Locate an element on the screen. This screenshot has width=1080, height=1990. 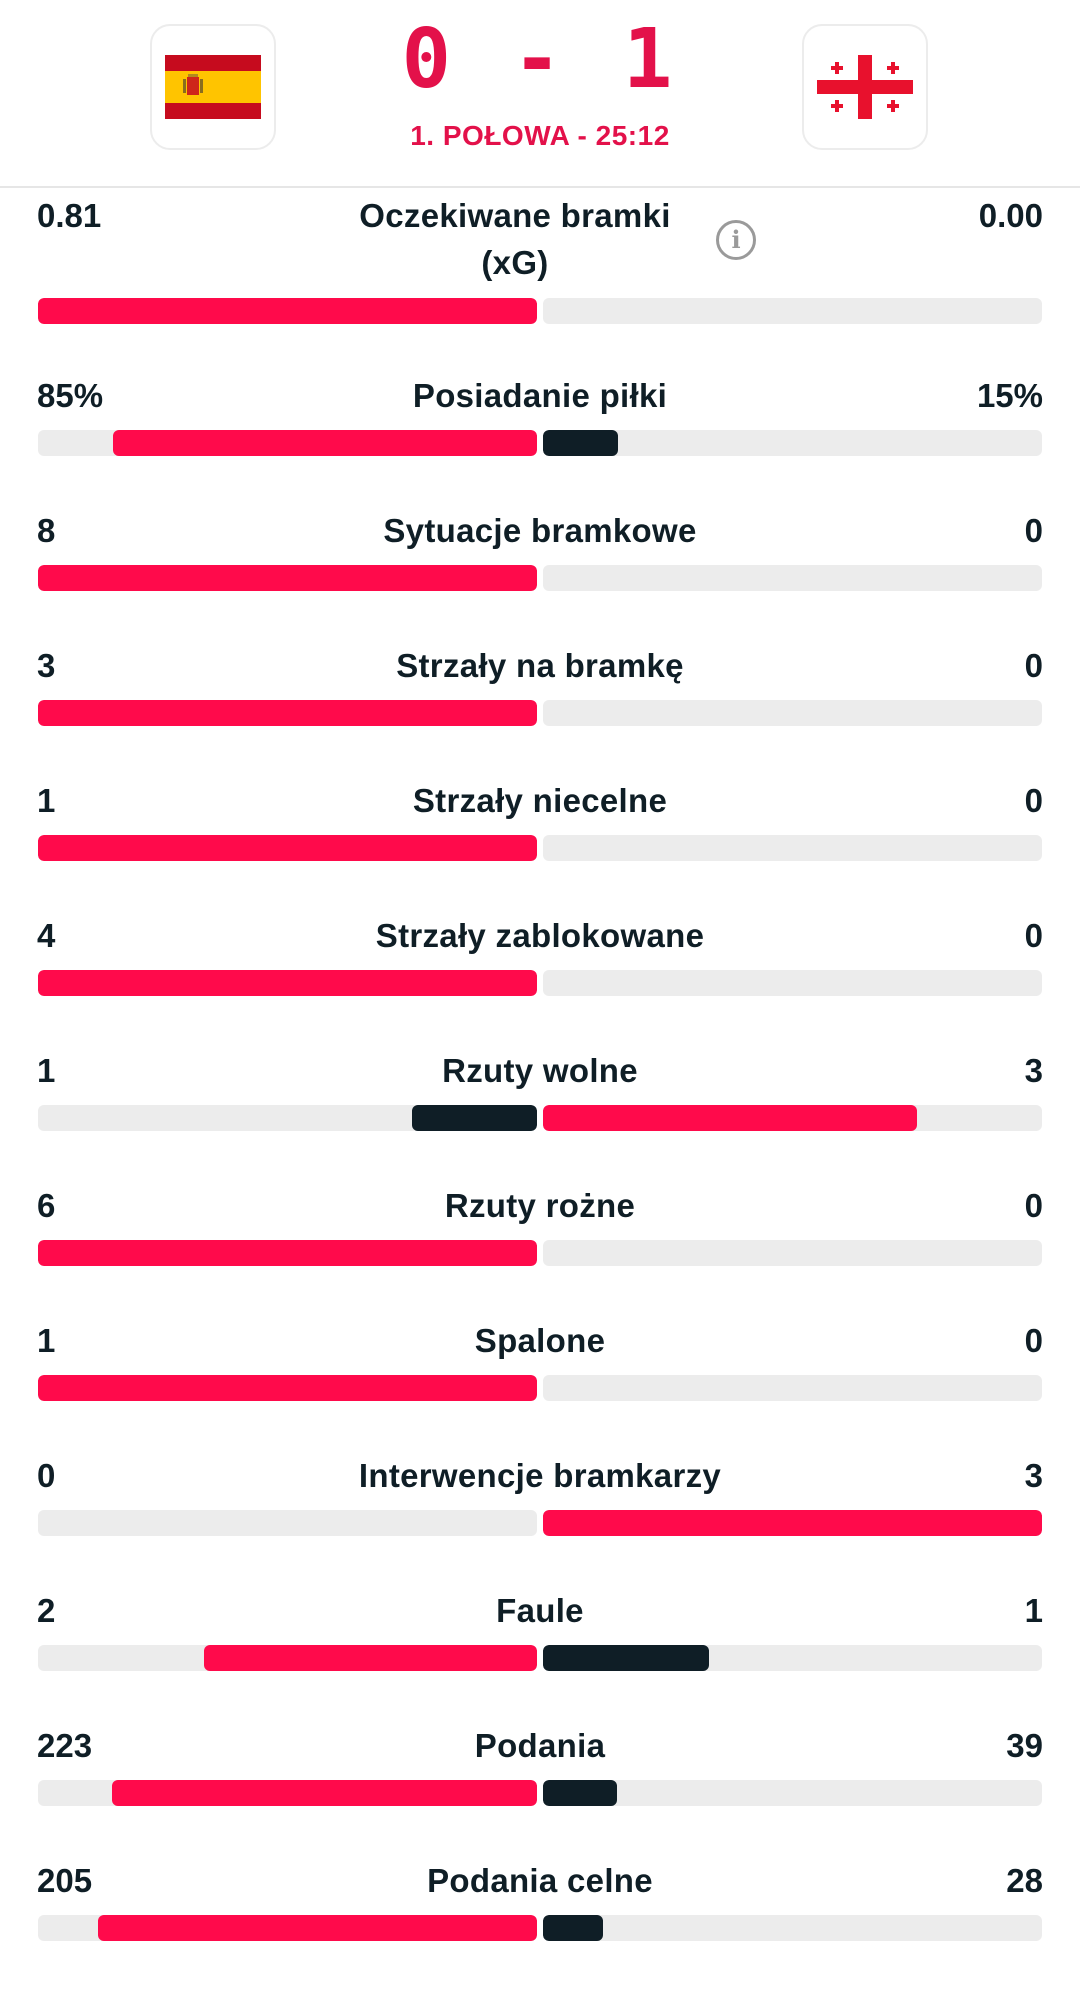
stat-name: Podania is located at coordinates (540, 1745).